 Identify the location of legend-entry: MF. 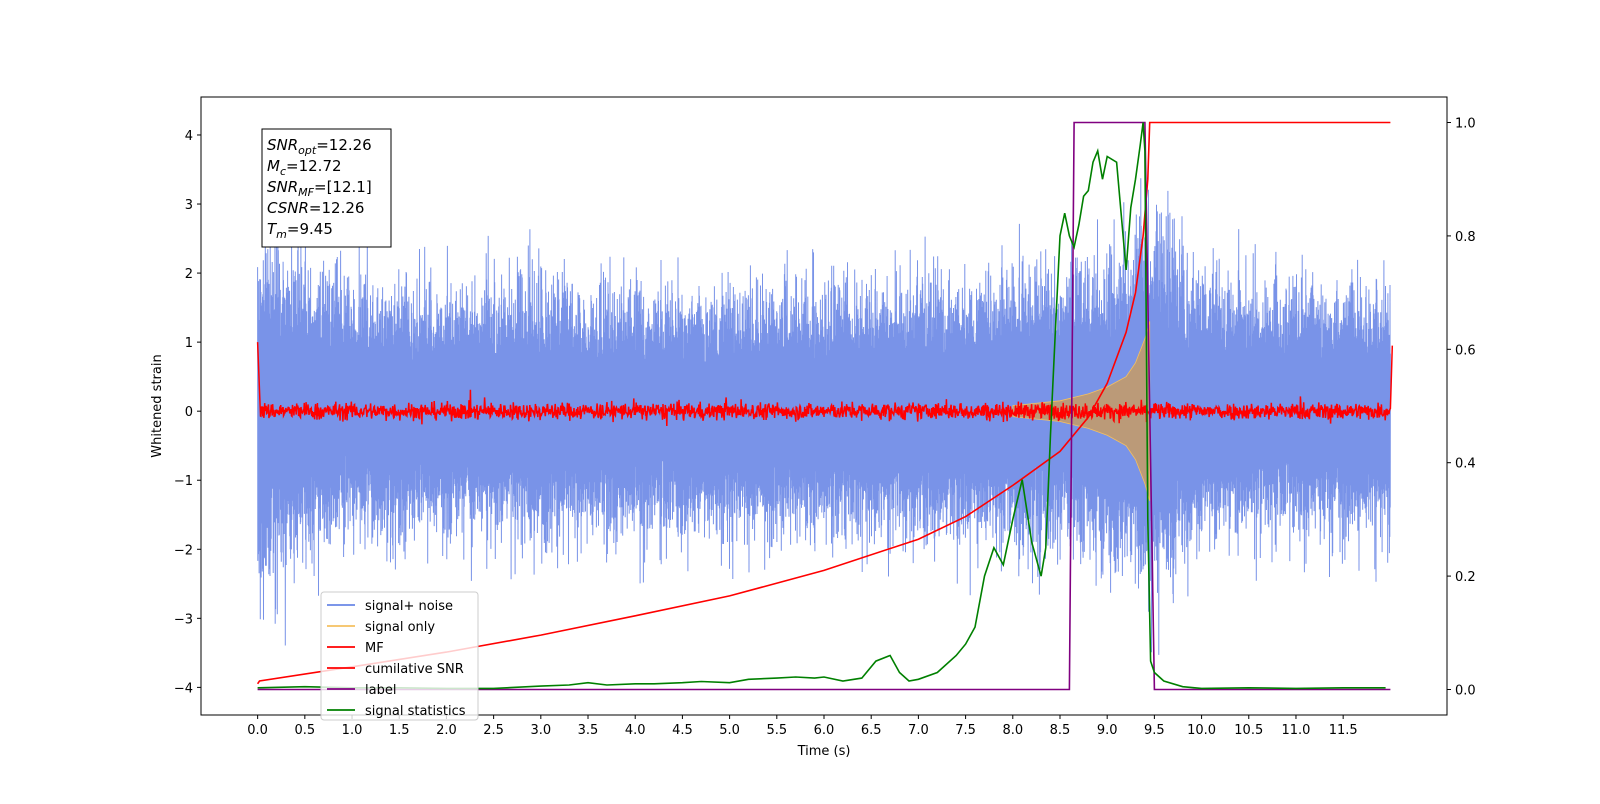
(374, 648).